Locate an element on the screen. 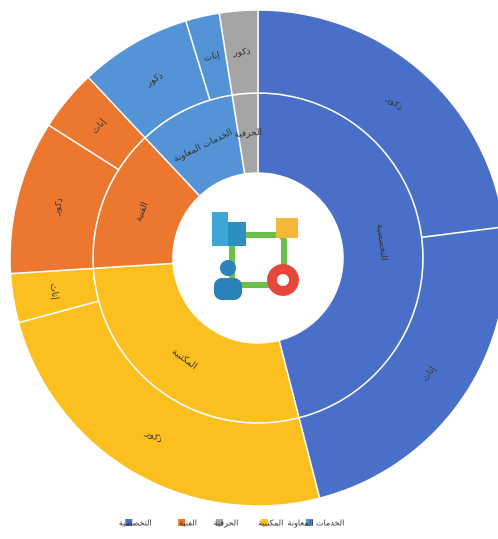 The height and width of the screenshot is (539, 498). outer-segment is located at coordinates (238, 52).